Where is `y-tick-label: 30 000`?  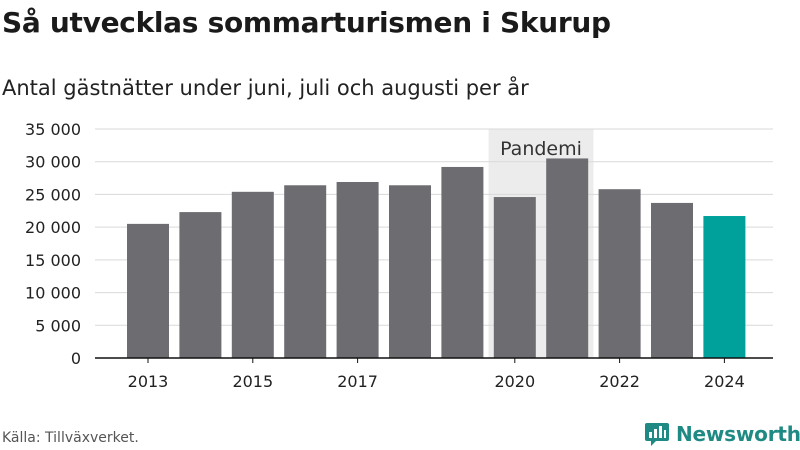 y-tick-label: 30 000 is located at coordinates (53, 162).